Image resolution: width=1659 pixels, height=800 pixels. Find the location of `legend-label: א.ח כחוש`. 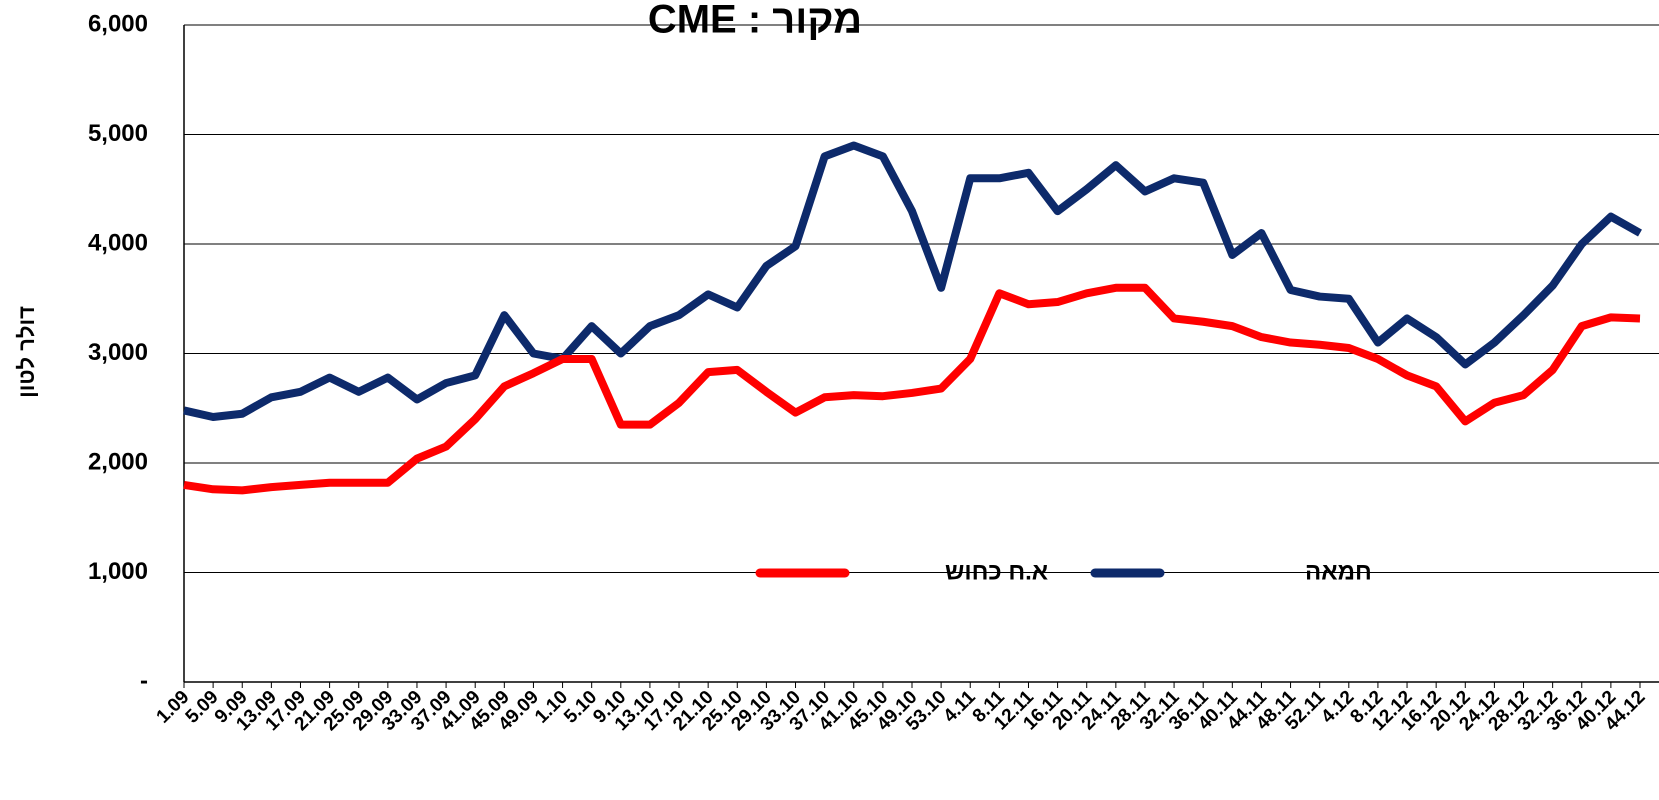

legend-label: א.ח כחוש is located at coordinates (996, 571).